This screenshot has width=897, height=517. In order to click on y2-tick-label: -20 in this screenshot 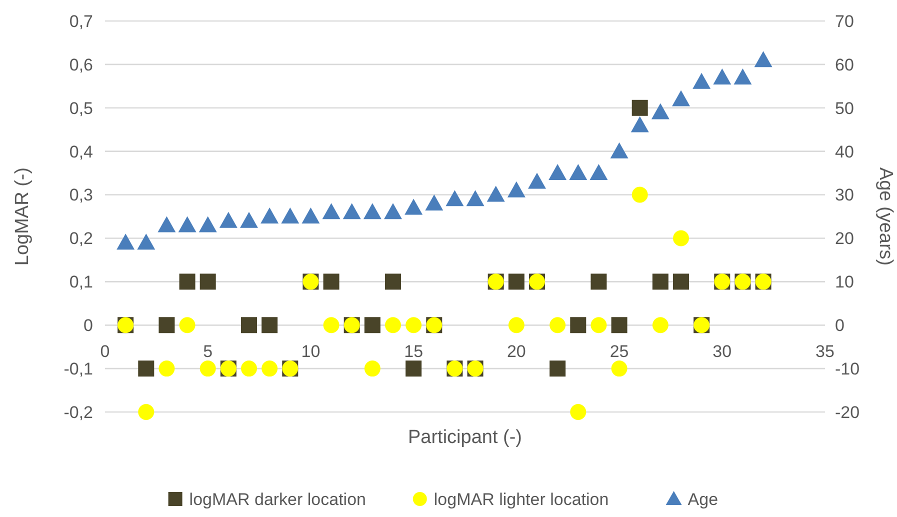, I will do `click(847, 412)`.